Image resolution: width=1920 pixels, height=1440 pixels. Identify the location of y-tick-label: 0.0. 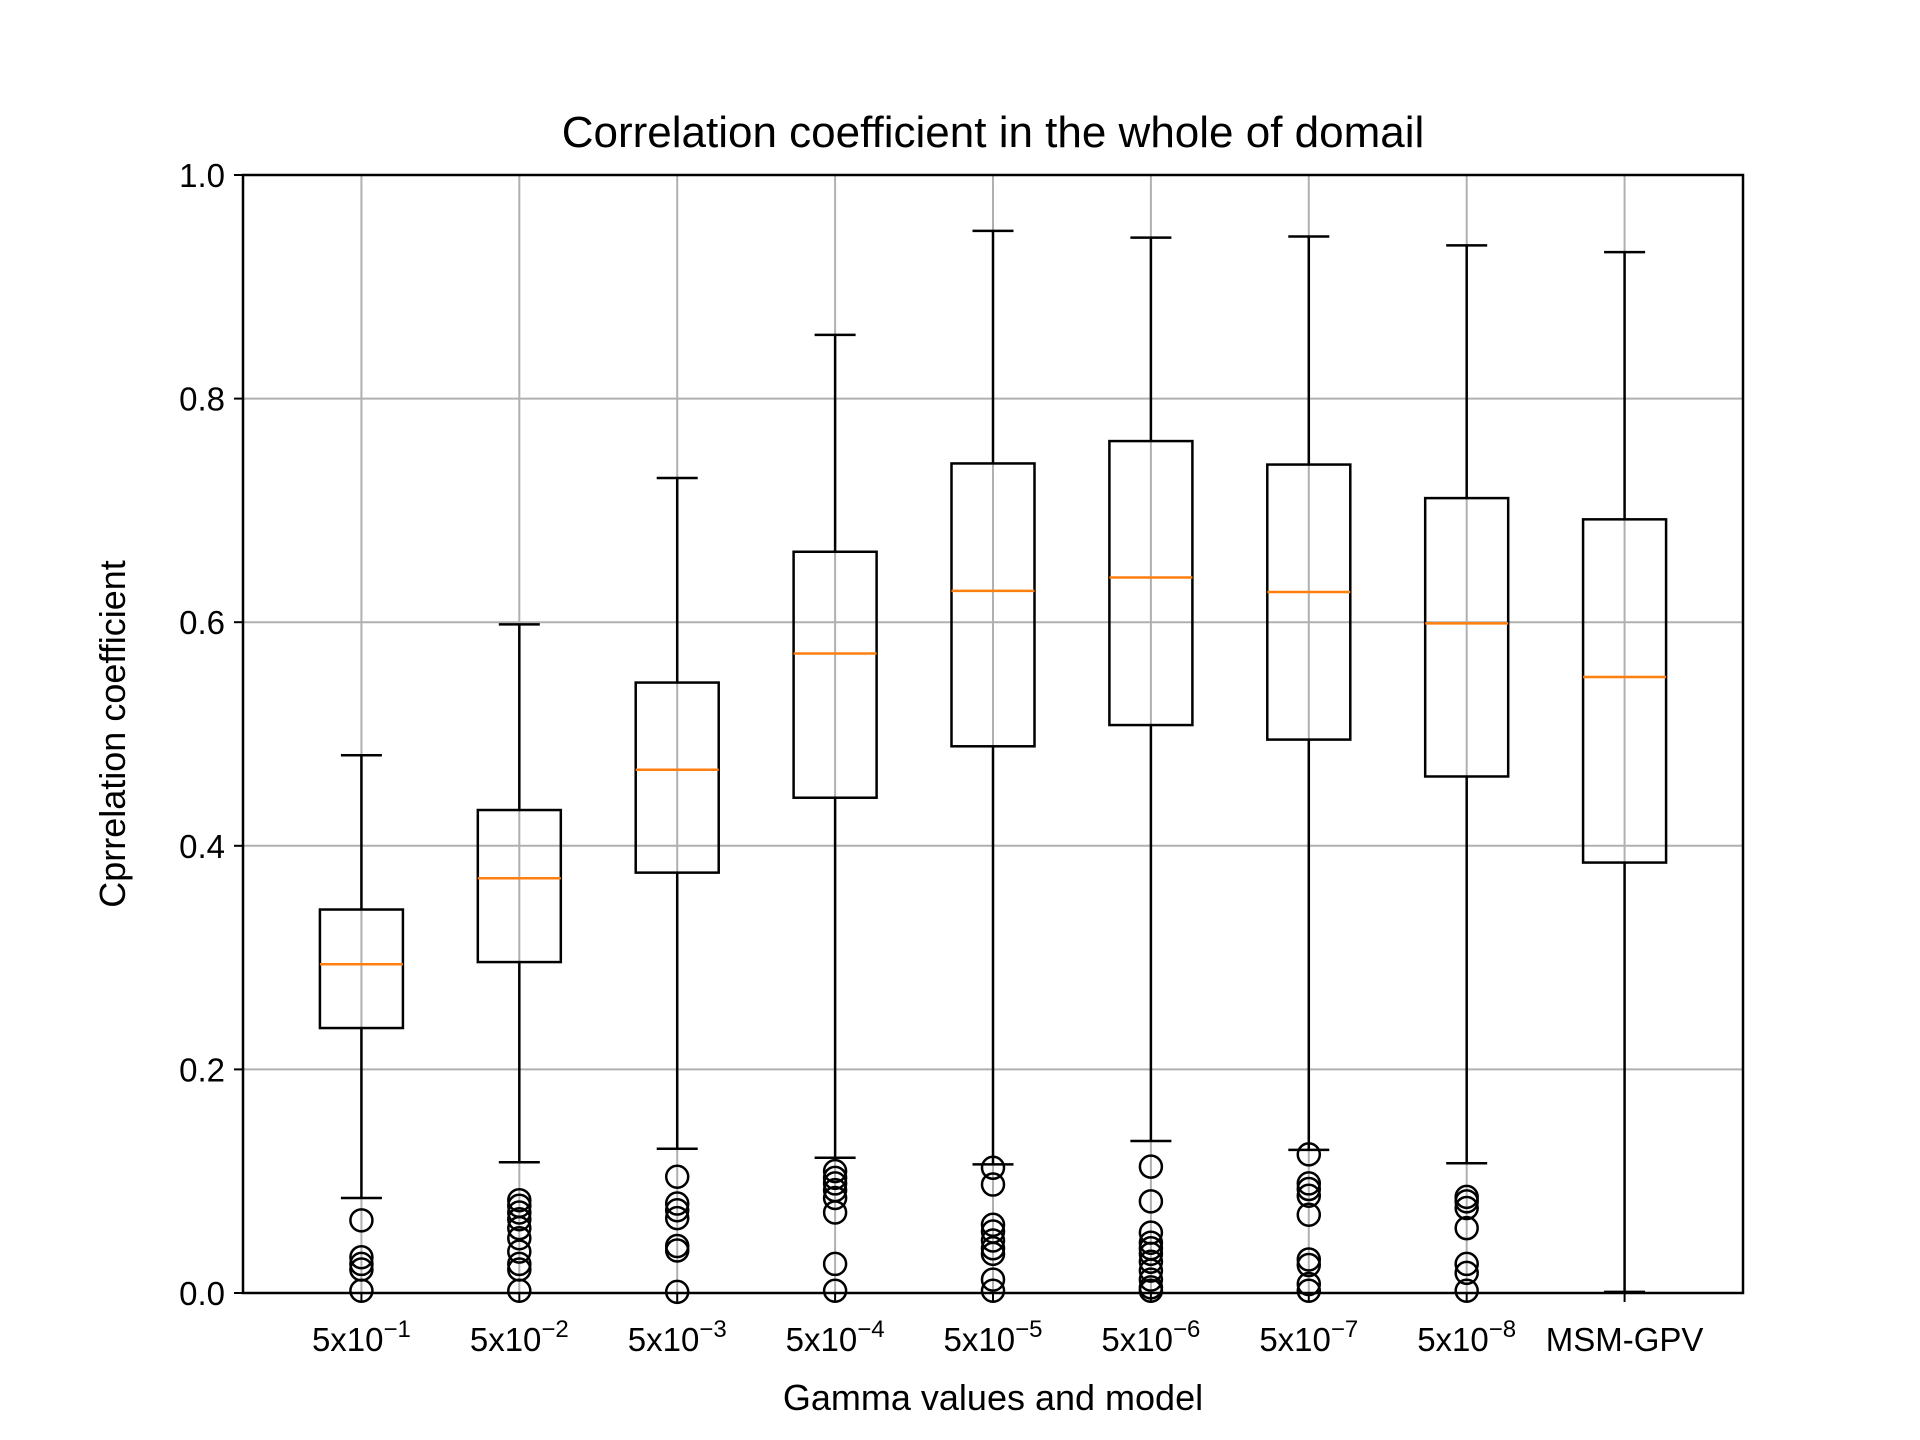
(202, 1293).